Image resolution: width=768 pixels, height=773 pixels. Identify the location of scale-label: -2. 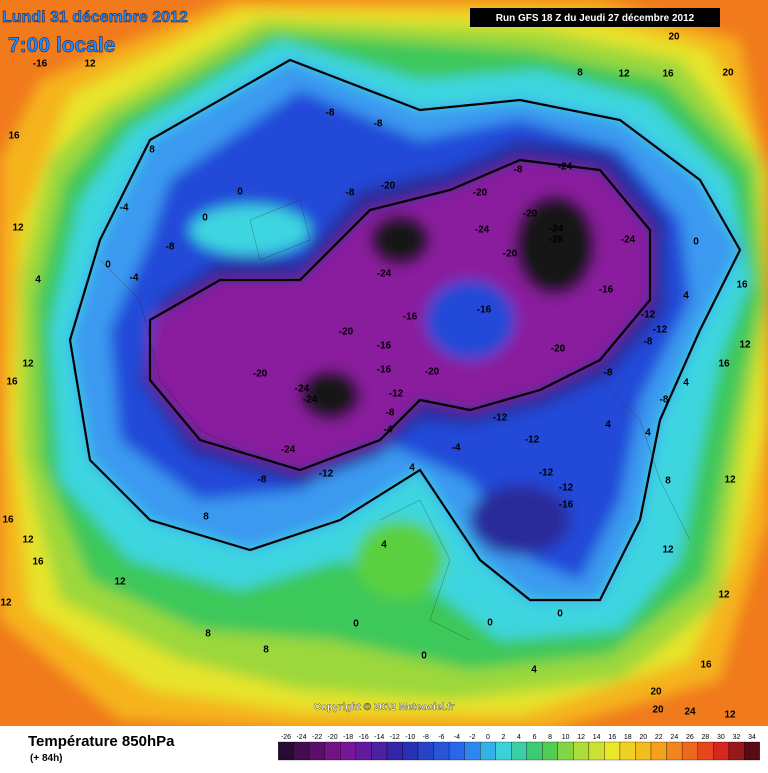
(472, 737).